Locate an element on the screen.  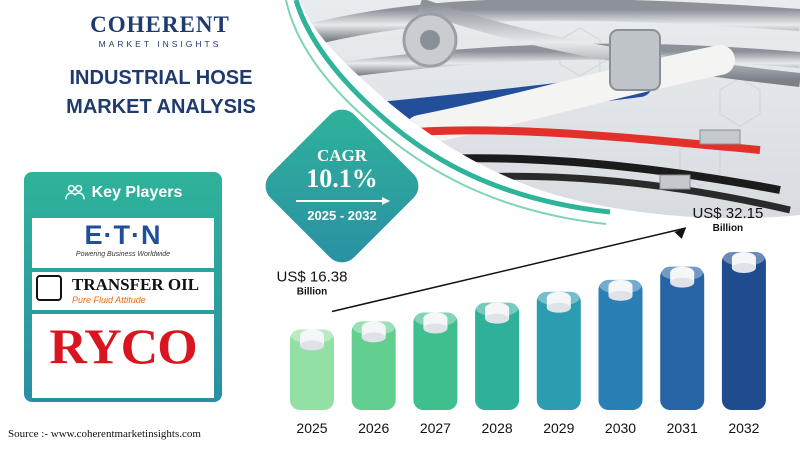
trend-arrow-line is located at coordinates (509, 270).